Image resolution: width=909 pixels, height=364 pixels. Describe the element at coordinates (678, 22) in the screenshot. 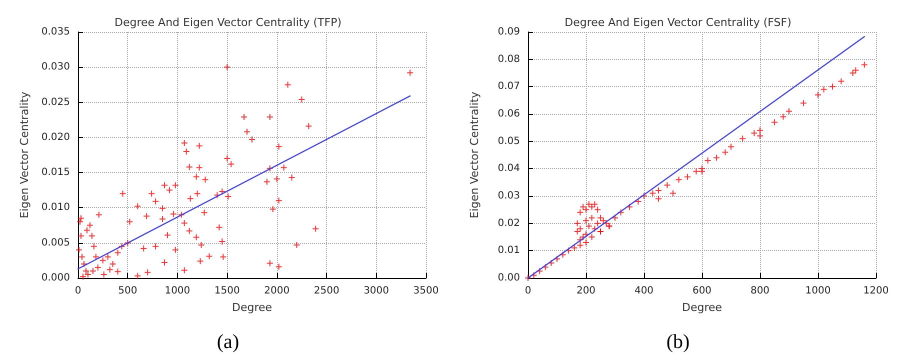

I see `chart-title: Degree And Eigen Vector Centrality (FSF)` at that location.